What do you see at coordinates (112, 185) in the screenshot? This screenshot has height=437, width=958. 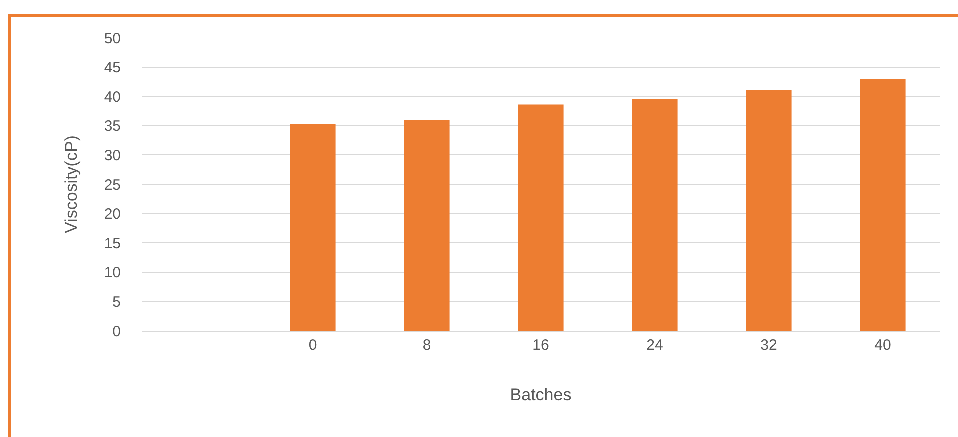 I see `y-tick-label: 25` at bounding box center [112, 185].